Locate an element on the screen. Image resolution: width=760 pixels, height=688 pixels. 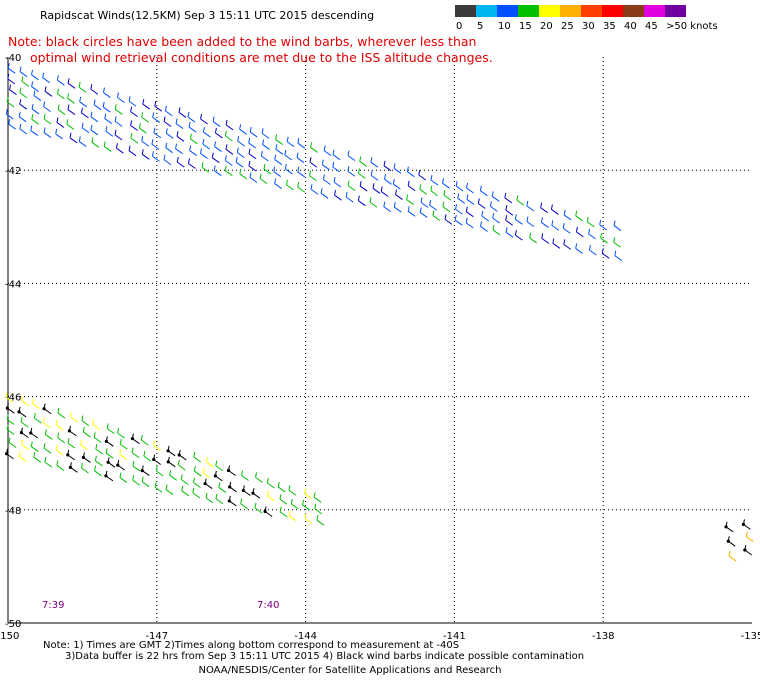
lon-tick-5: -135 is located at coordinates (750, 636).